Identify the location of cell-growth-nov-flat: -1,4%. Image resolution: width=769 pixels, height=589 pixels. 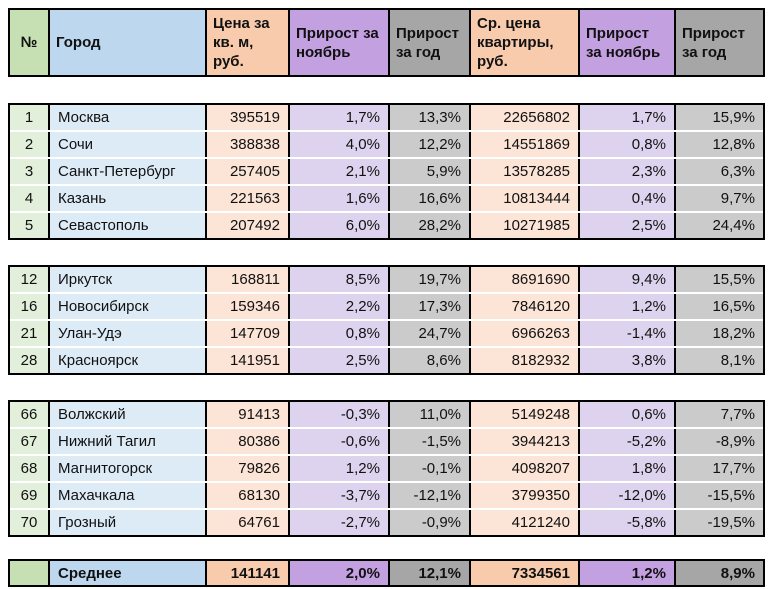
(628, 333).